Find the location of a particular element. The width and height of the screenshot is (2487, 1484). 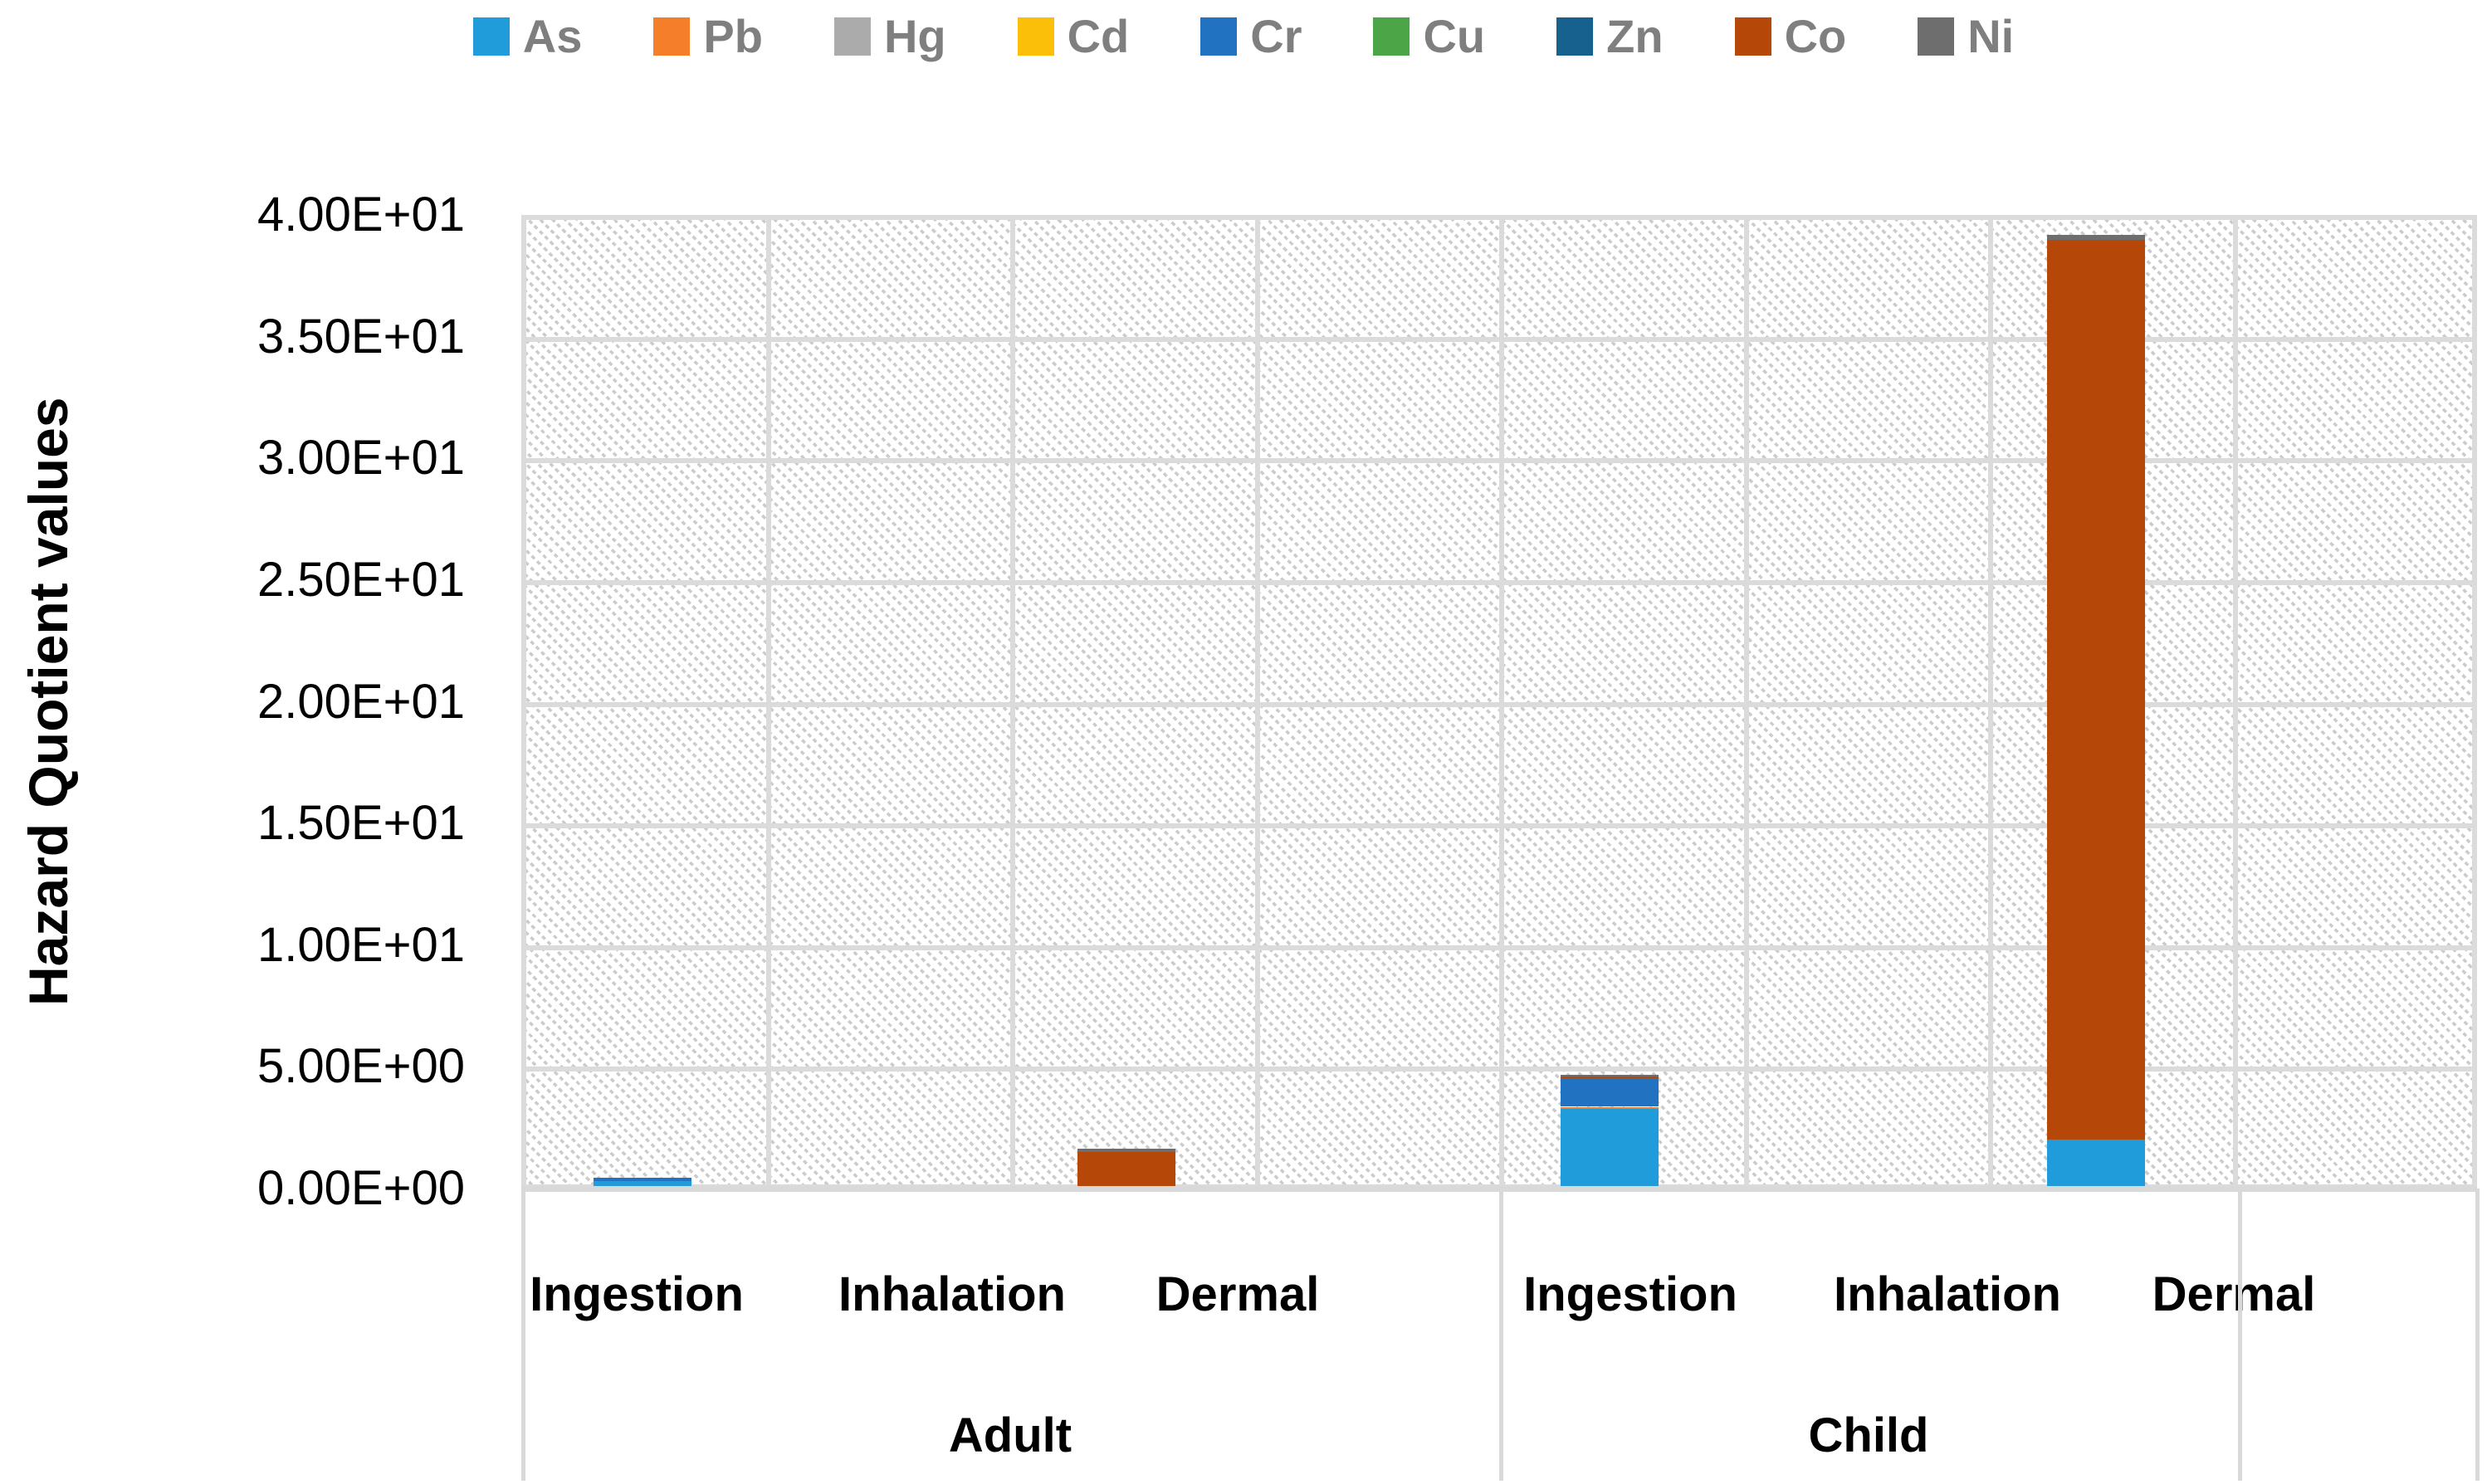

bar-segment-co-child-ingestion is located at coordinates (1610, 1077).